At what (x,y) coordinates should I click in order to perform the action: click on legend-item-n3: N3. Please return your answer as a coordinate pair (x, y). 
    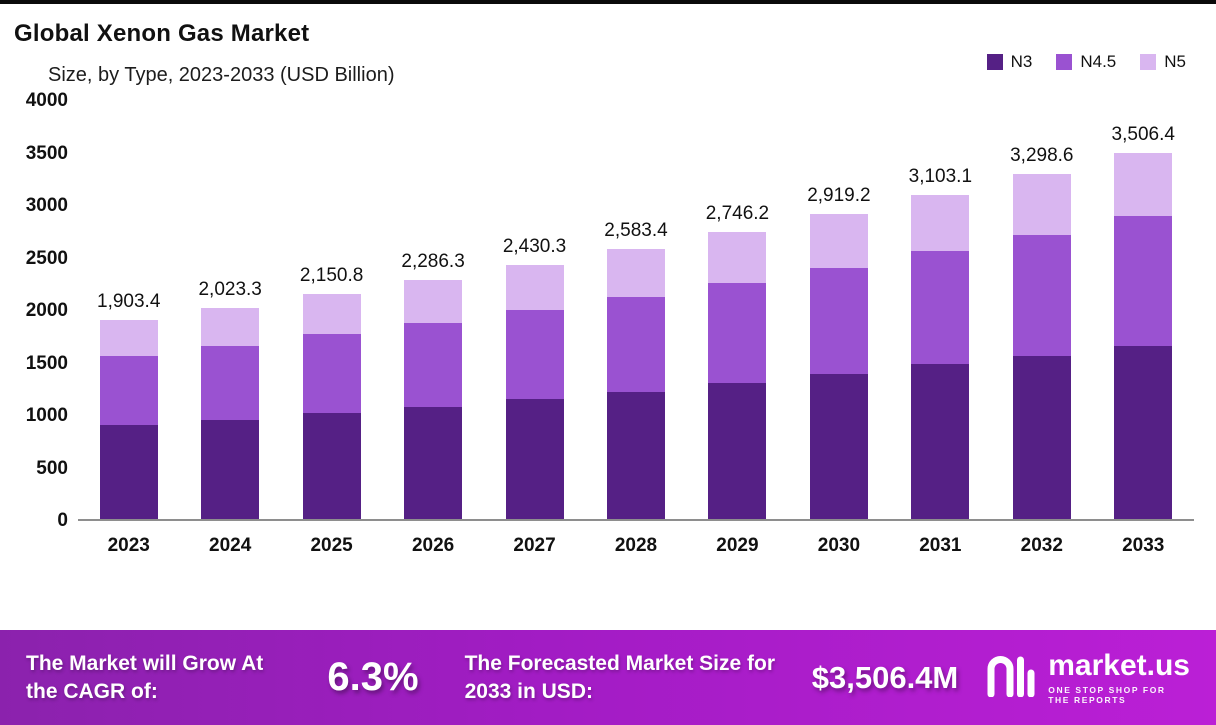
    Looking at the image, I should click on (1009, 62).